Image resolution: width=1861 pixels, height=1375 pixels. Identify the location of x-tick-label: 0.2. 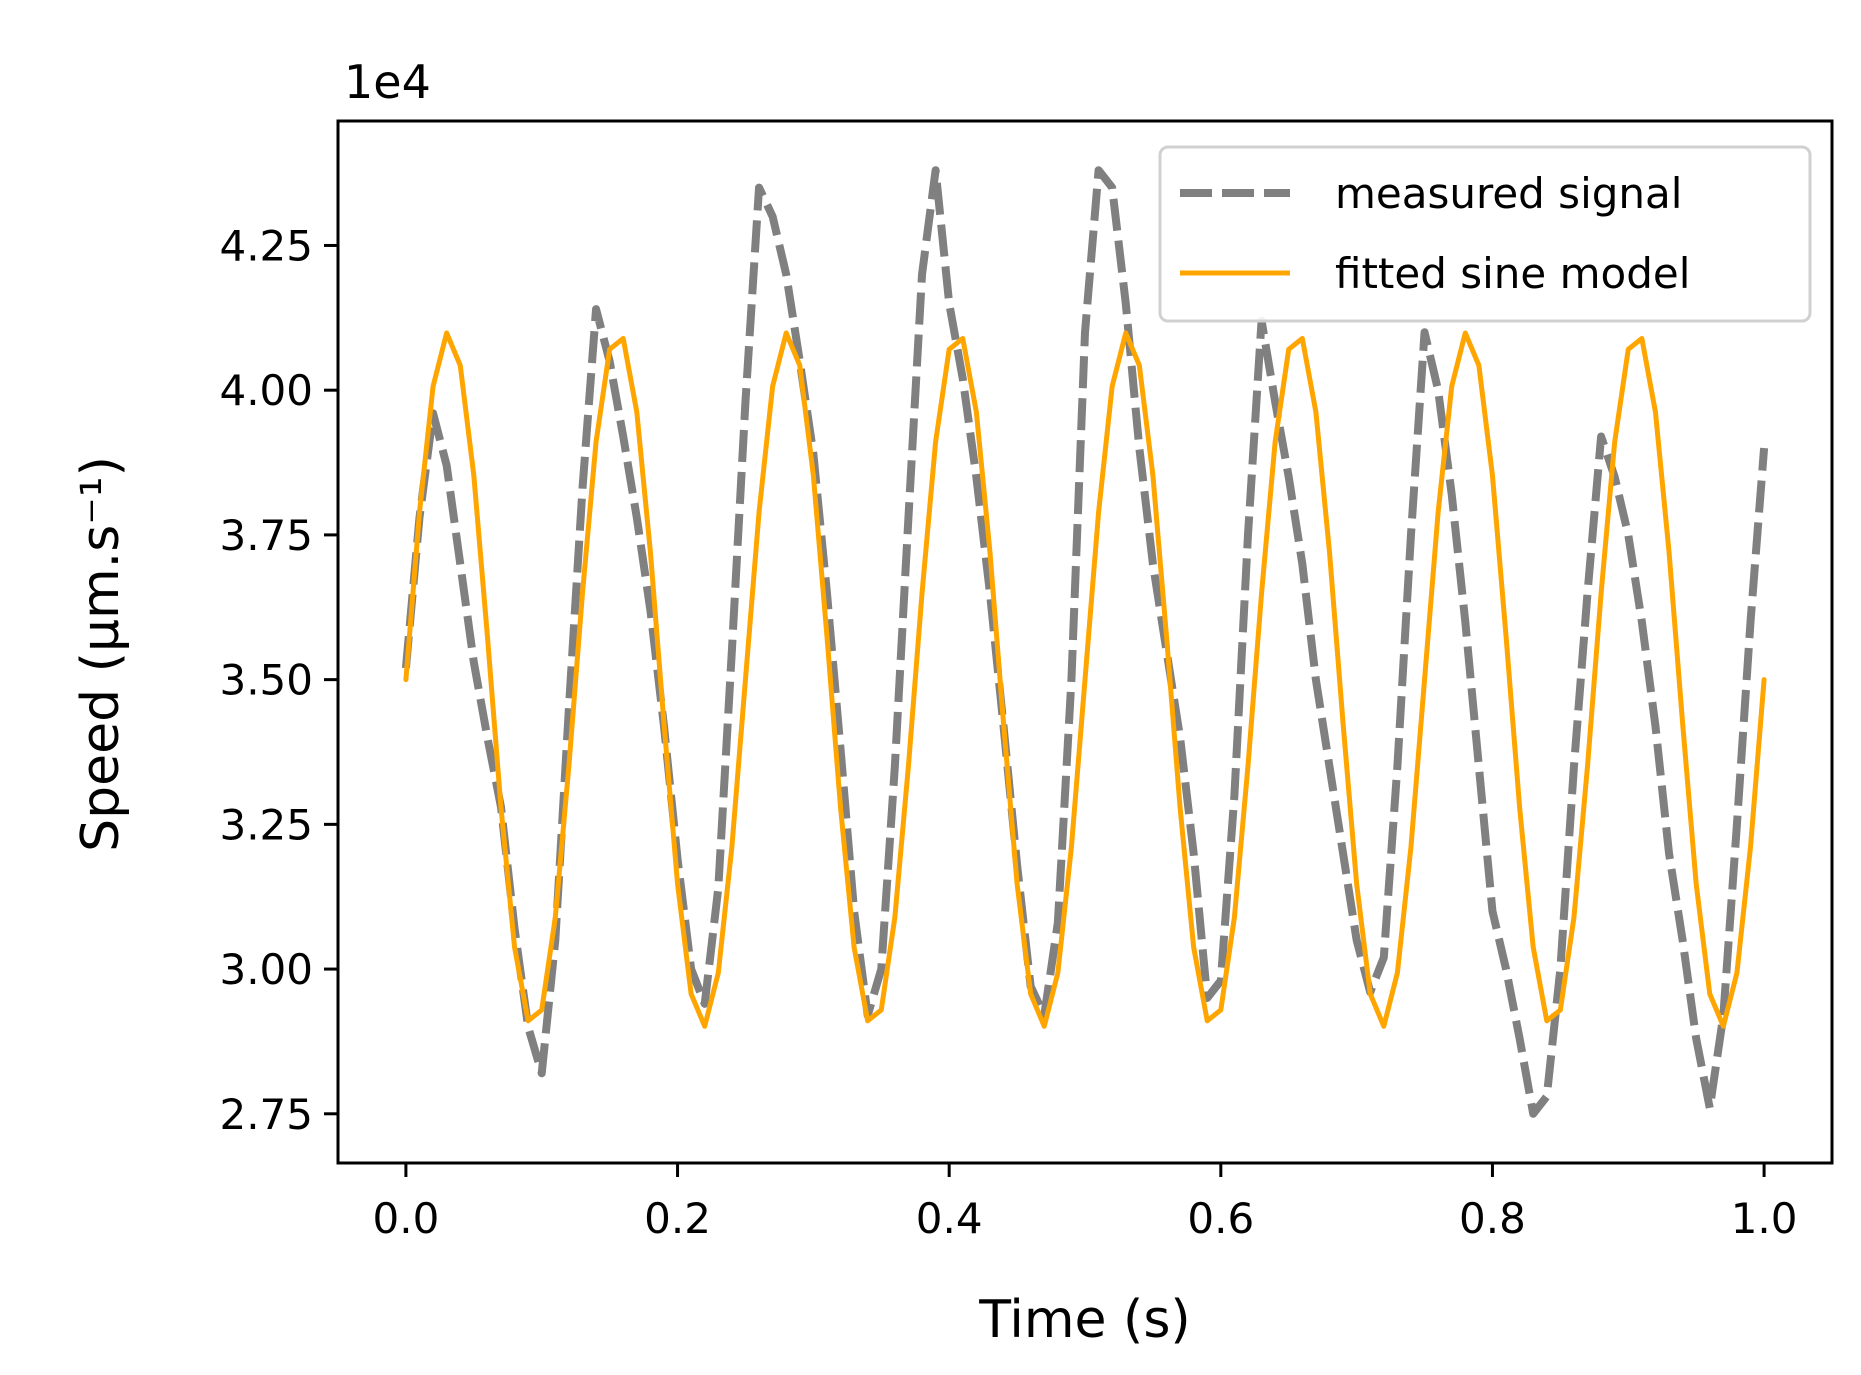
(677, 1218).